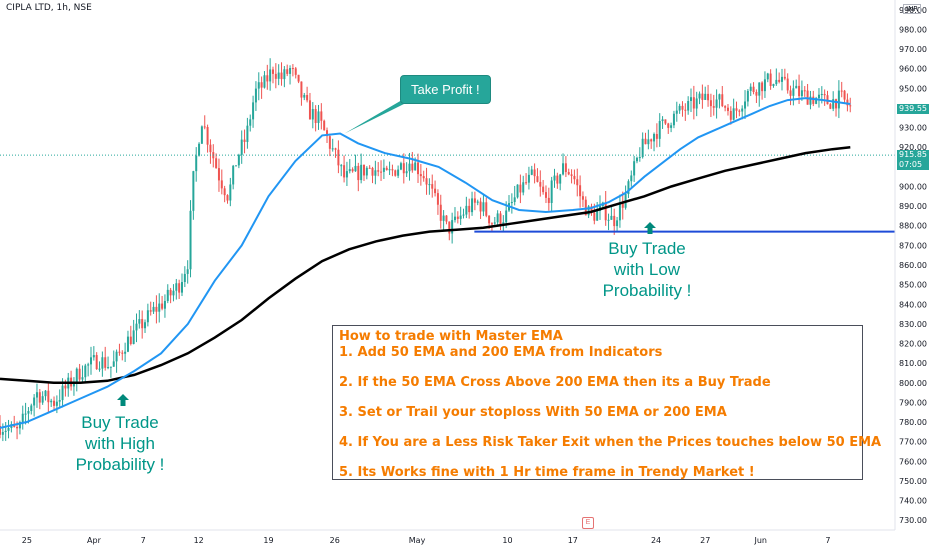 The width and height of the screenshot is (932, 550). Describe the element at coordinates (378, 117) in the screenshot. I see `callout-pointer` at that location.